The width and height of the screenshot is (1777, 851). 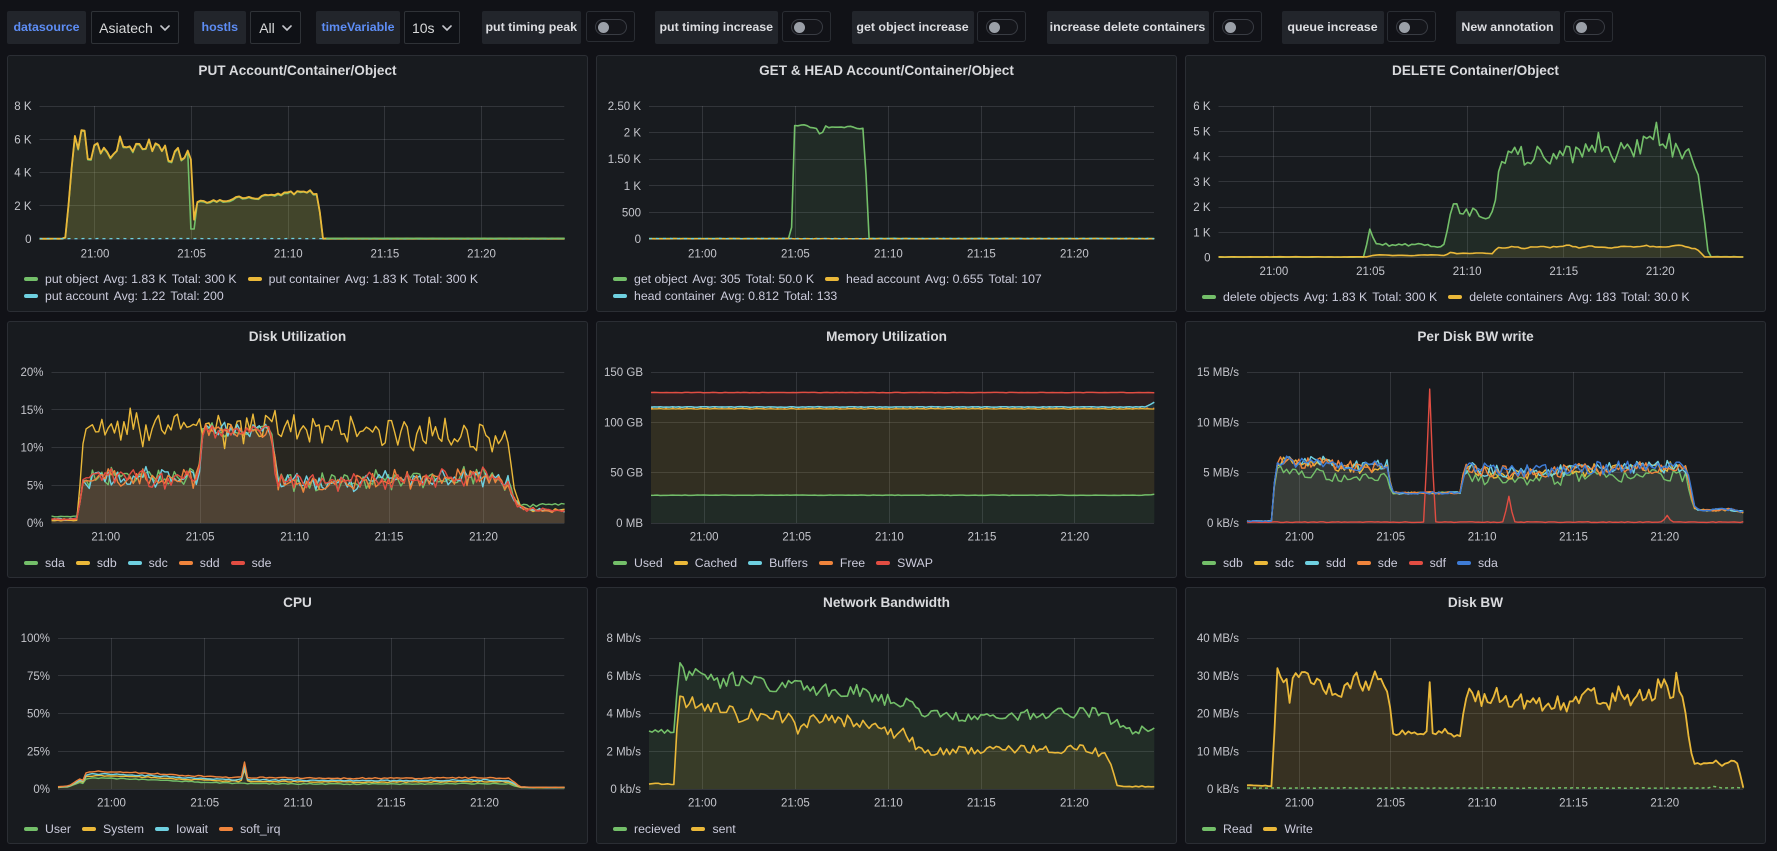 What do you see at coordinates (35, 639) in the screenshot?
I see `svg-text: 100%` at bounding box center [35, 639].